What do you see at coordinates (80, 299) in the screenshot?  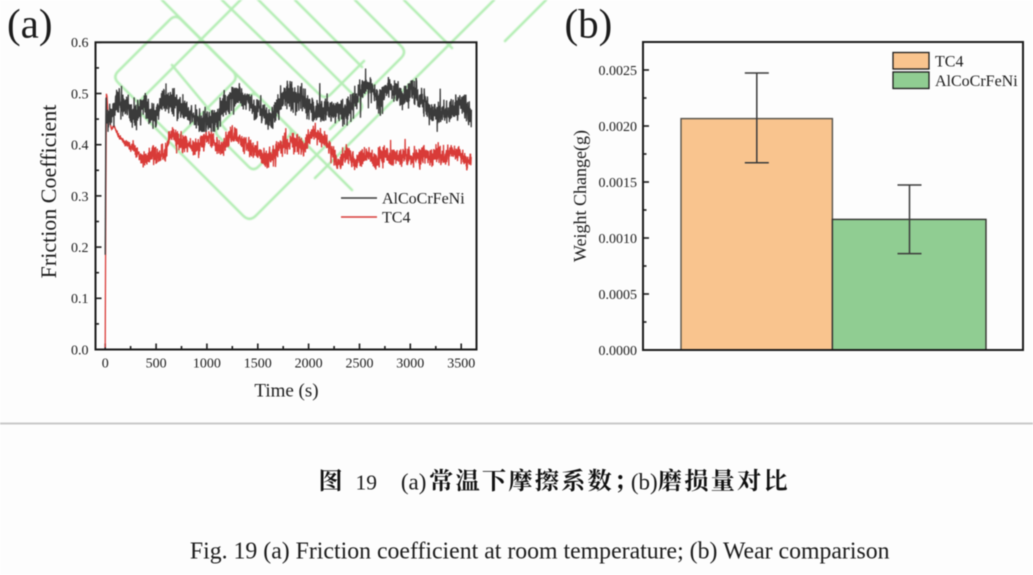 I see `svg-text: 0.1` at bounding box center [80, 299].